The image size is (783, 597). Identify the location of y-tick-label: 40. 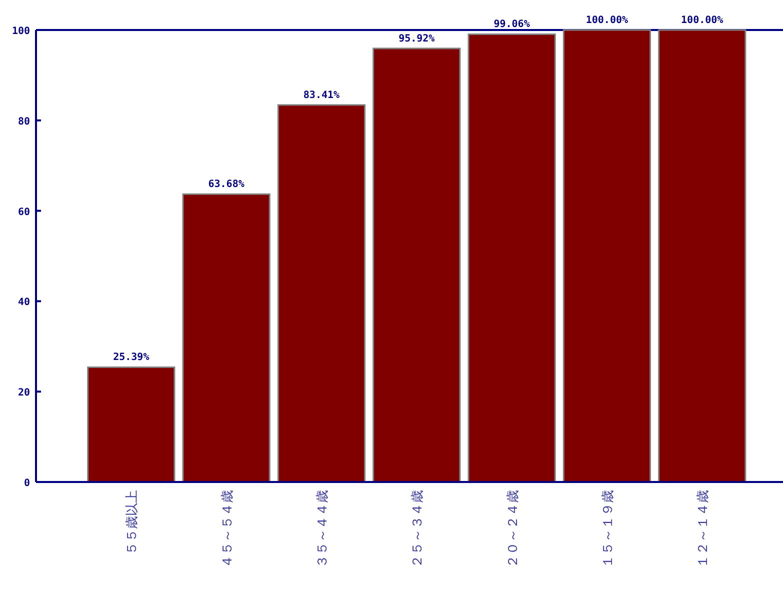
(24, 302).